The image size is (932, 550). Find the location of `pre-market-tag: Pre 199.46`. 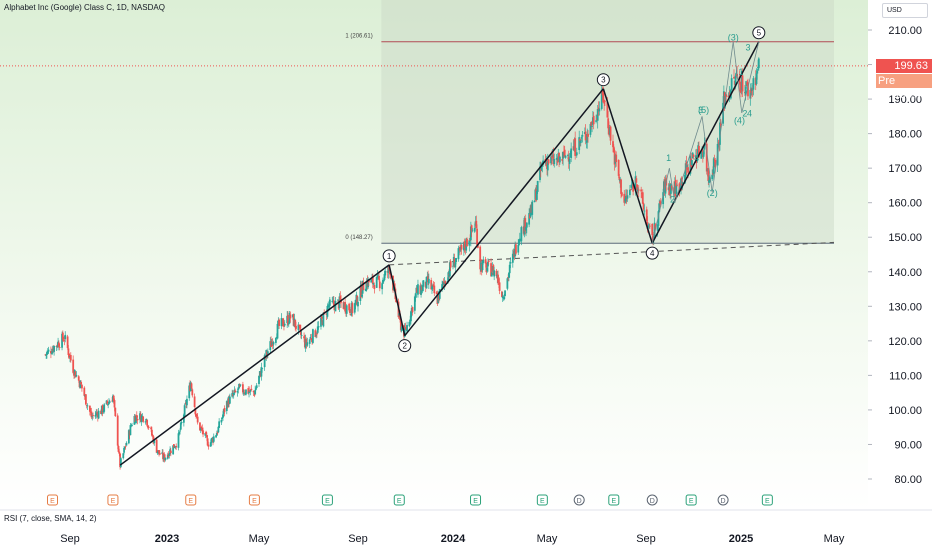

pre-market-tag: Pre 199.46 is located at coordinates (904, 87).